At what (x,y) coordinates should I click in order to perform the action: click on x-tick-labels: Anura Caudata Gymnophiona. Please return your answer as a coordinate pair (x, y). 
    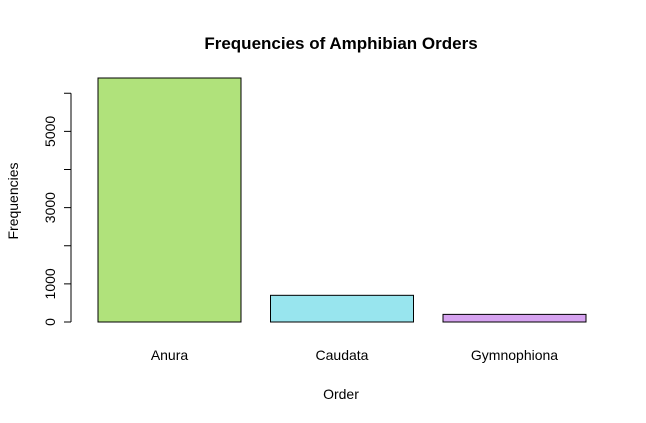
    Looking at the image, I should click on (354, 355).